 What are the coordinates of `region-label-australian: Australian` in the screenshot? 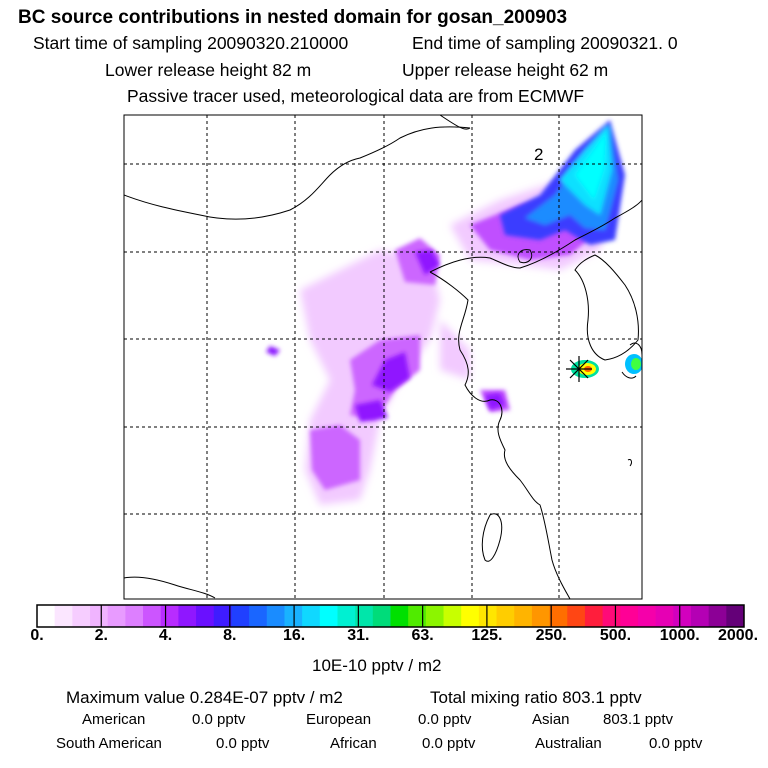 It's located at (568, 743).